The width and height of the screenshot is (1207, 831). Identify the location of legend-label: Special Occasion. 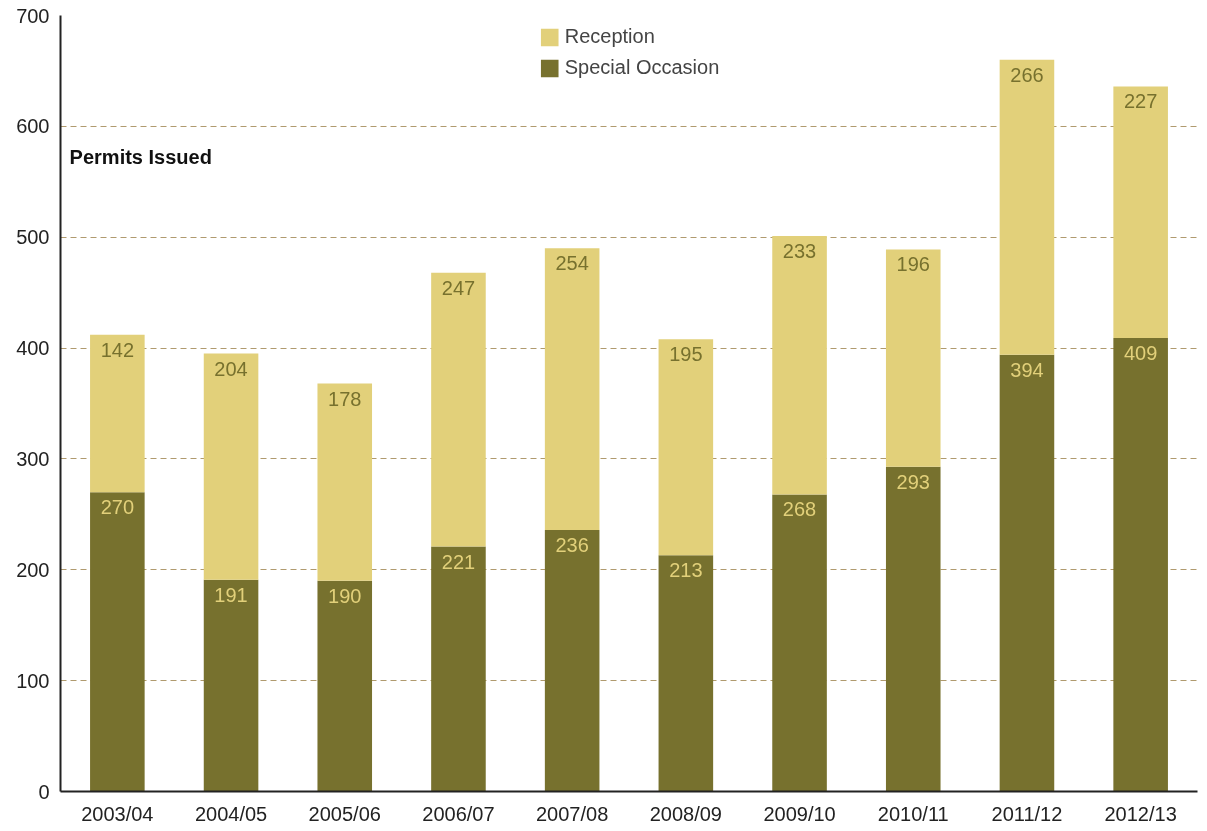
(642, 67).